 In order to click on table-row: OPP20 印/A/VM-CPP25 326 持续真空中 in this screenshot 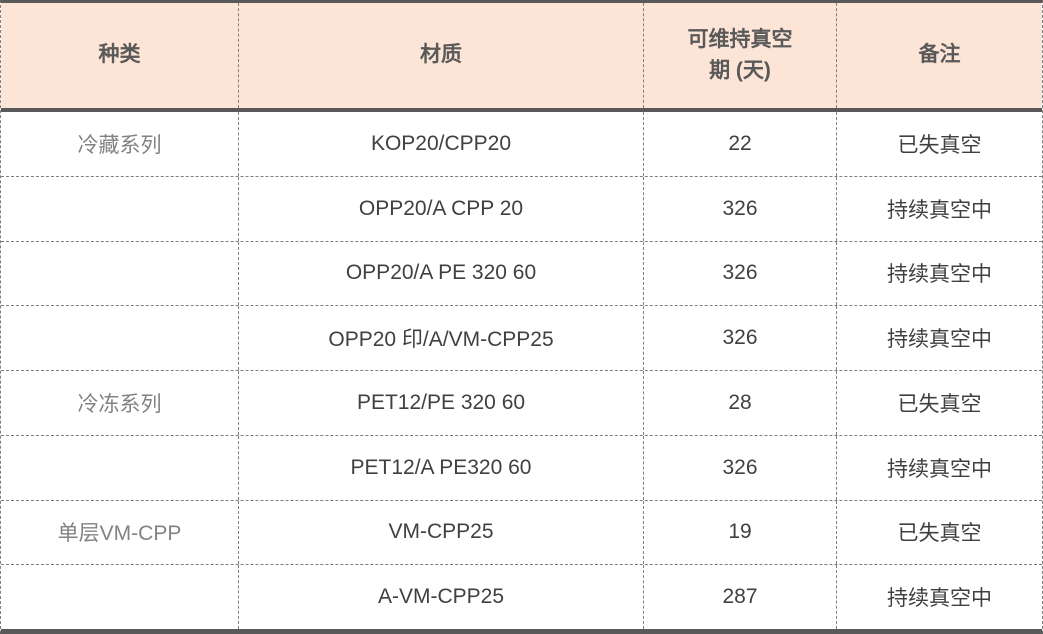, I will do `click(521, 338)`.